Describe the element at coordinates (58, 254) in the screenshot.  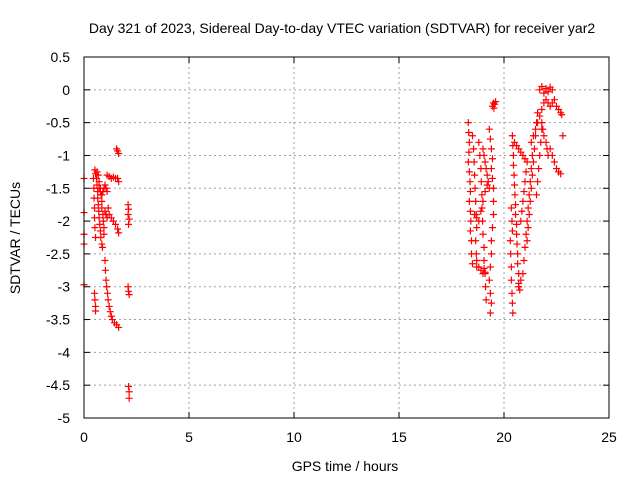
I see `y-tick-label: -2.5` at that location.